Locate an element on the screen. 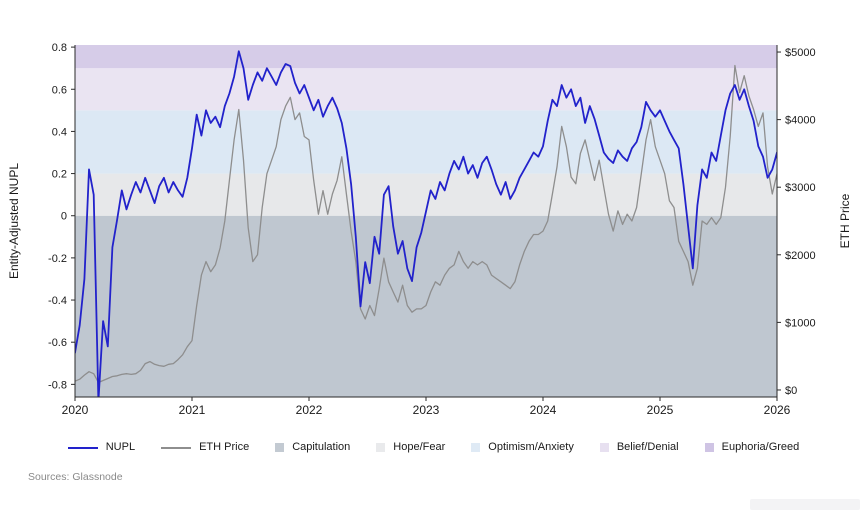 The width and height of the screenshot is (867, 521). left-axis-tick-label: -0.2 is located at coordinates (57, 259).